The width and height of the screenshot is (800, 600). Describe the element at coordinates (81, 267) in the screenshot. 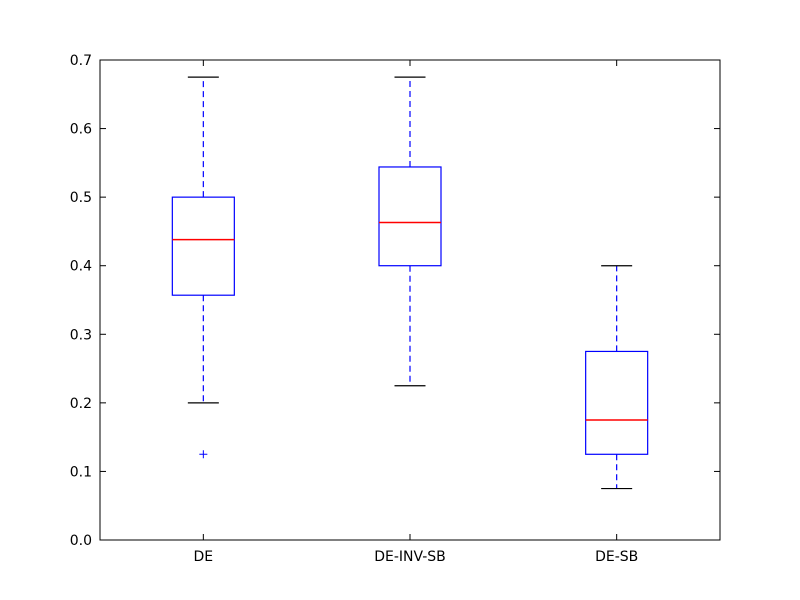

I see `y-tick-label: 0.4` at that location.